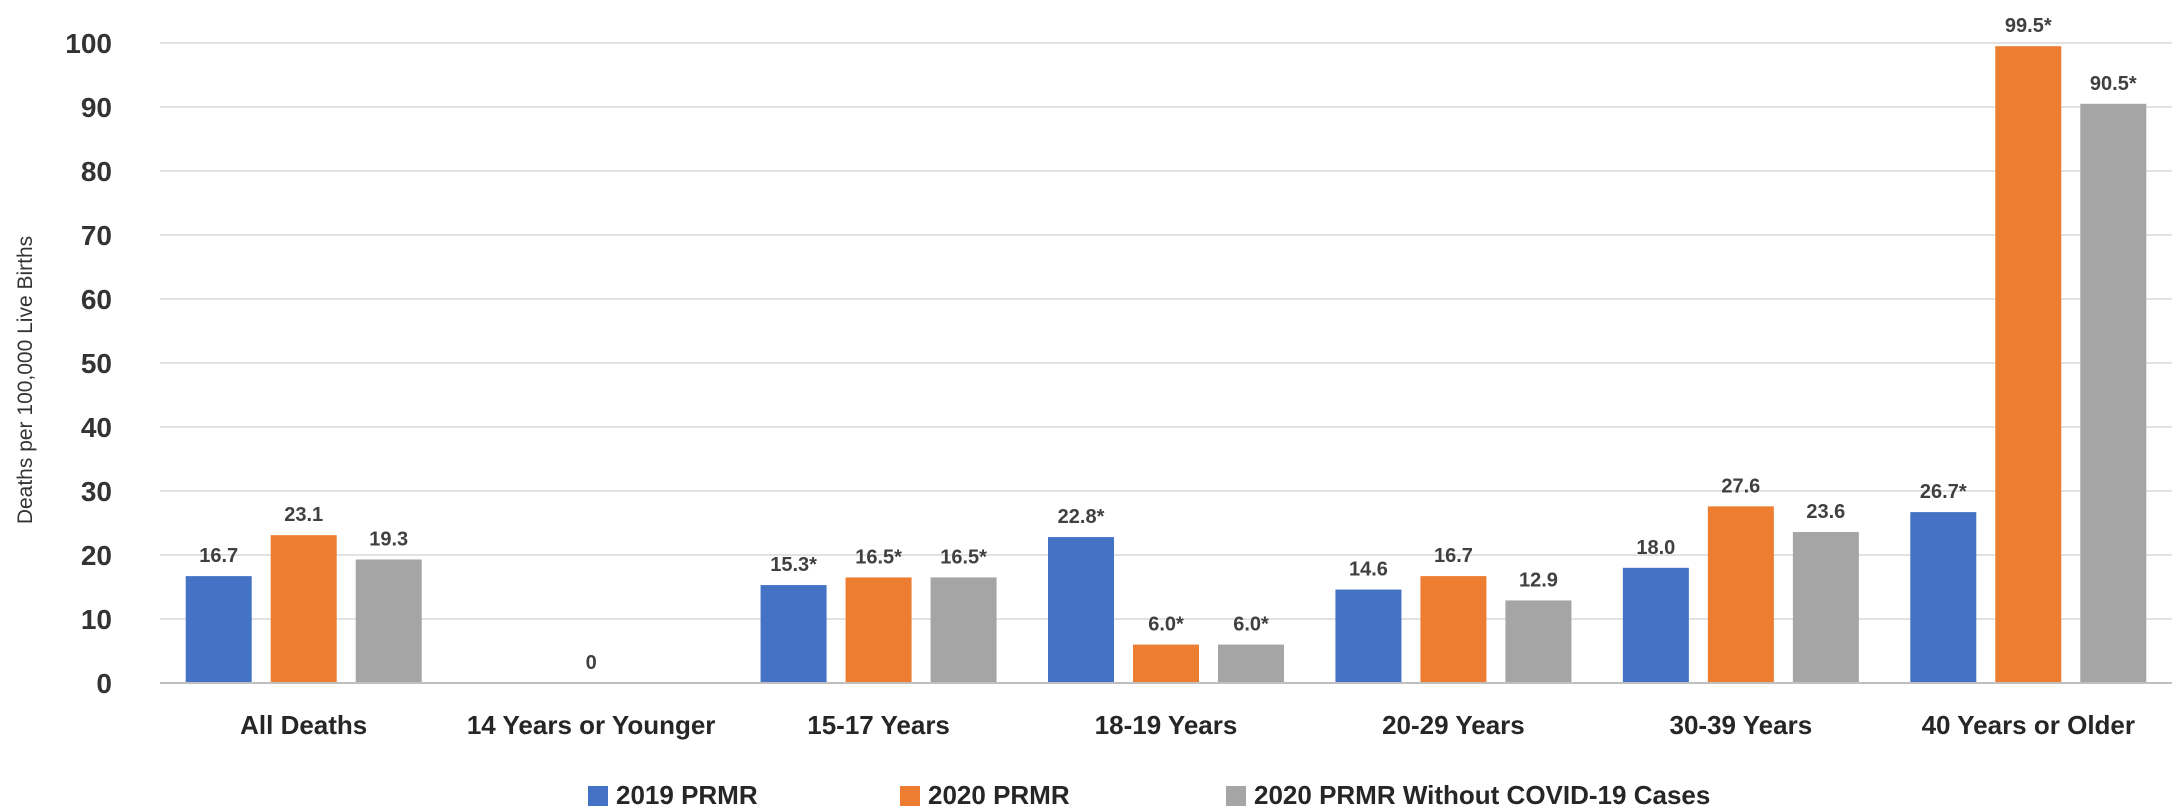 This screenshot has width=2177, height=810. What do you see at coordinates (591, 725) in the screenshot?
I see `x-category-label: 14 Years or Younger` at bounding box center [591, 725].